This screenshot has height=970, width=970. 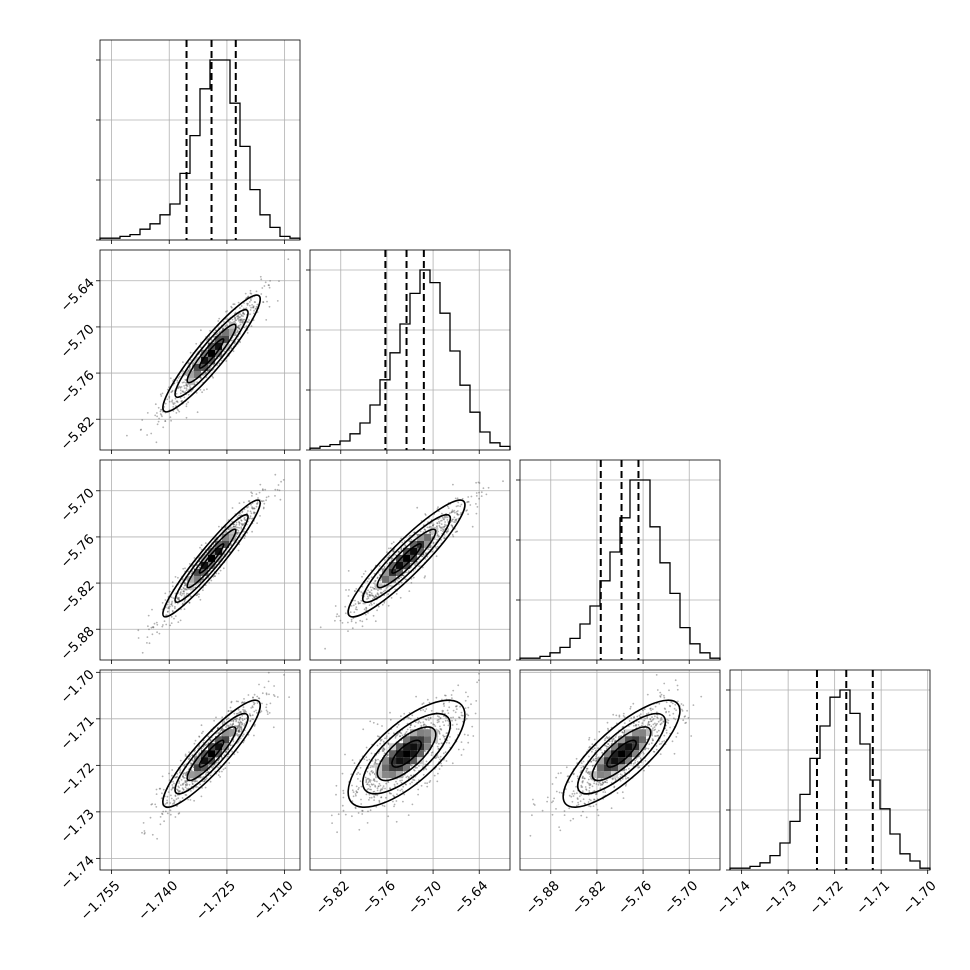 What do you see at coordinates (410, 359) in the screenshot?
I see `histogram-series` at bounding box center [410, 359].